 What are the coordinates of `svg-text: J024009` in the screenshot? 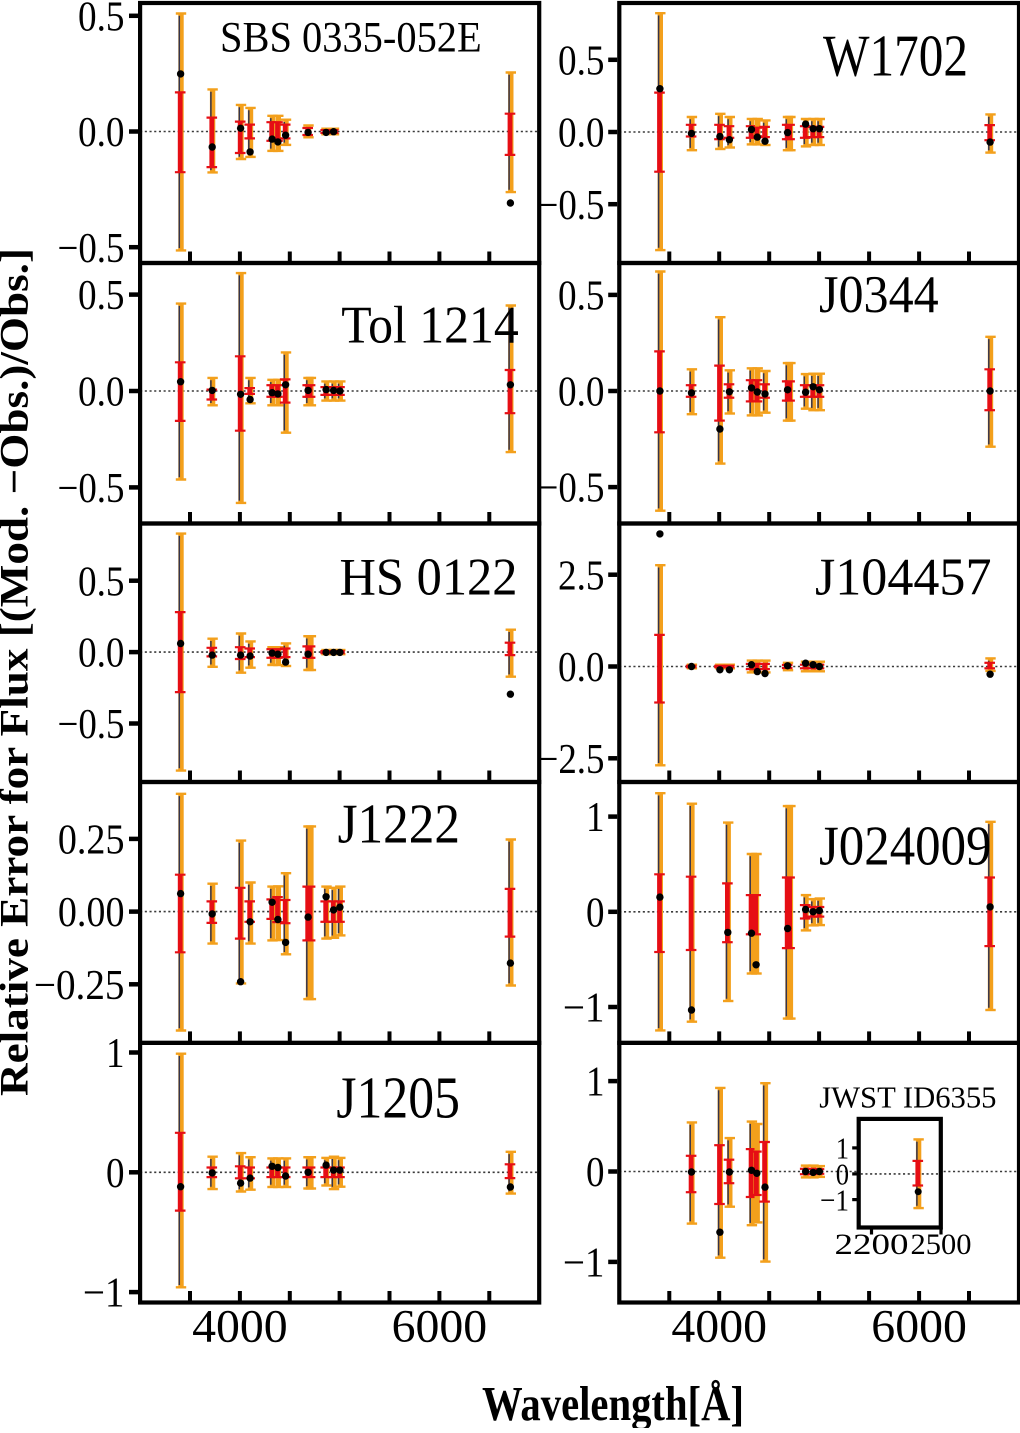 It's located at (905, 846).